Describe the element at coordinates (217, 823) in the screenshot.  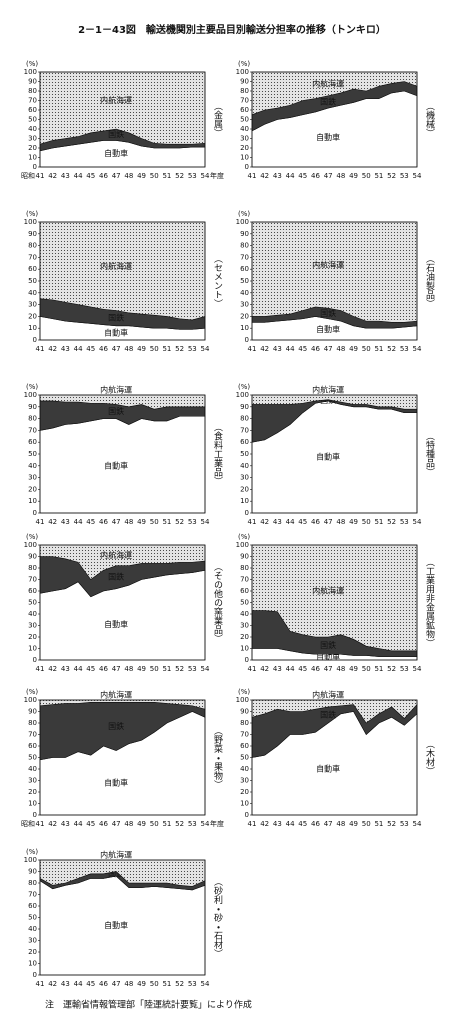
I see `x-label-suffix: 年度` at that location.